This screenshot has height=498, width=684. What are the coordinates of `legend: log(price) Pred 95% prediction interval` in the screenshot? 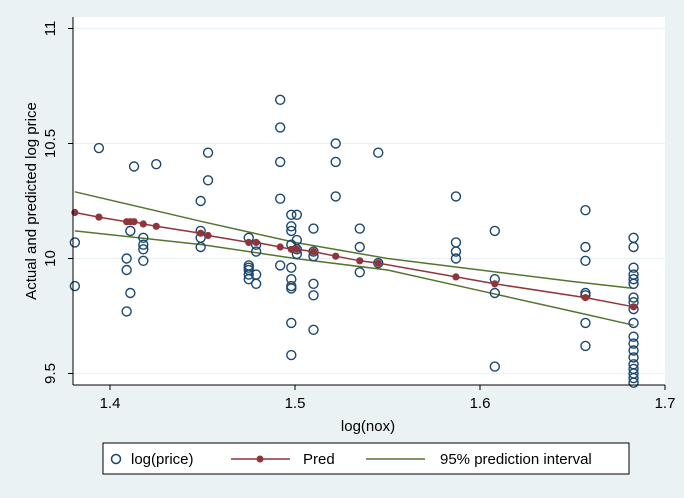 It's located at (366, 458).